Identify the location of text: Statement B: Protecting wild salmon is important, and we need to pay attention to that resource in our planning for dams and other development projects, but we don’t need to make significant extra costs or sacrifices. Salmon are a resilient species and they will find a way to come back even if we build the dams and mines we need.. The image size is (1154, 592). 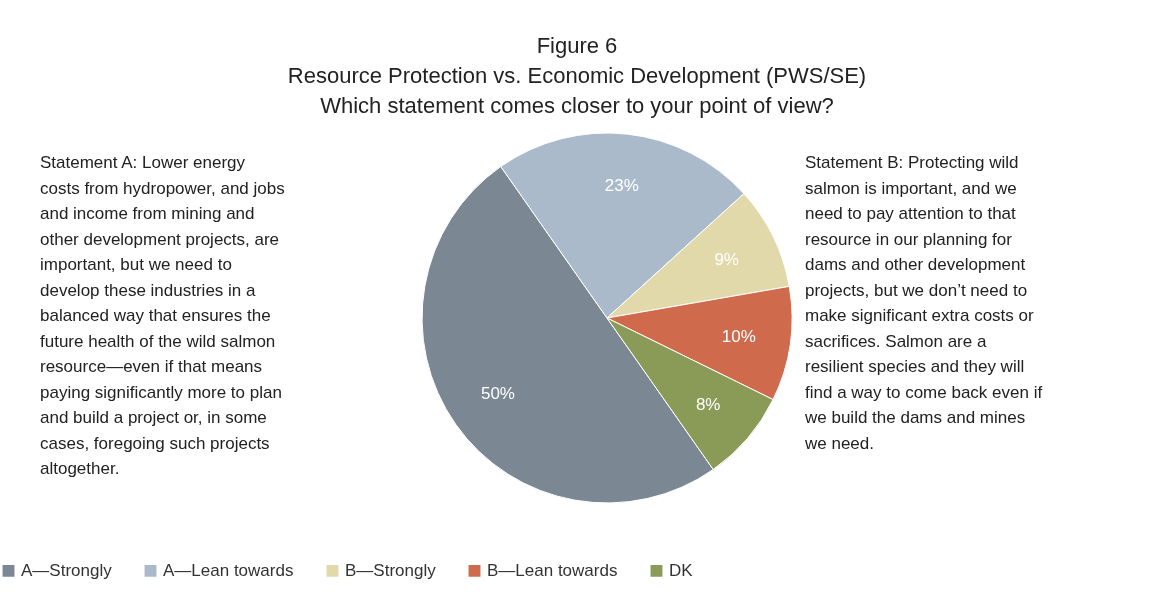
(924, 303).